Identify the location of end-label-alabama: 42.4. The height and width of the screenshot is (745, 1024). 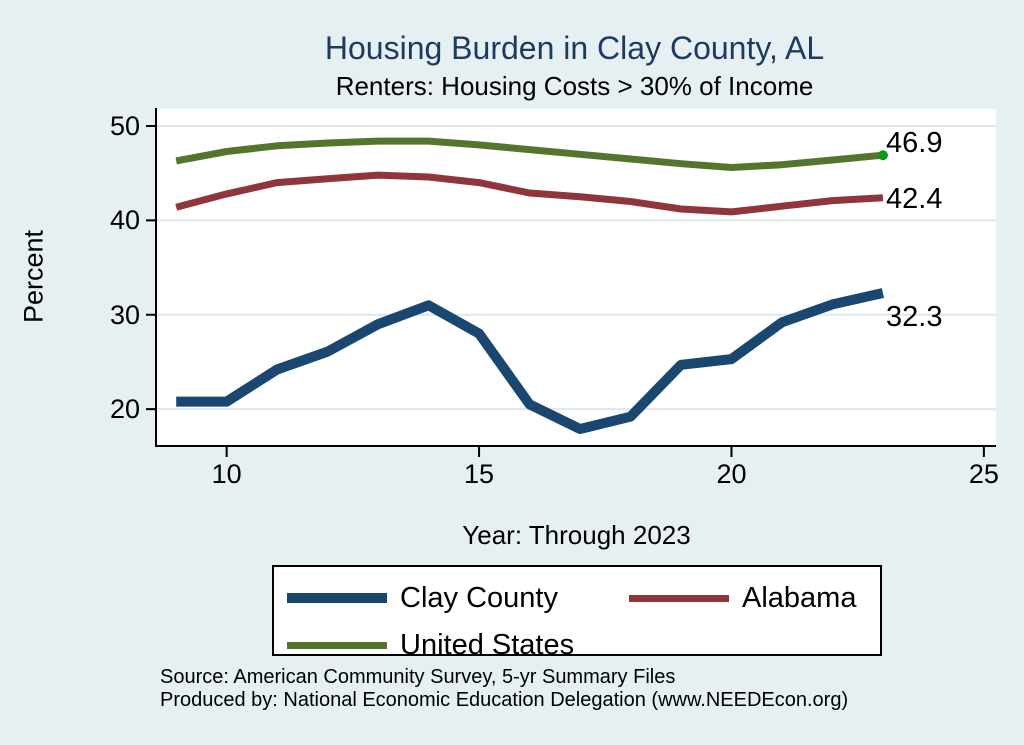
(914, 198).